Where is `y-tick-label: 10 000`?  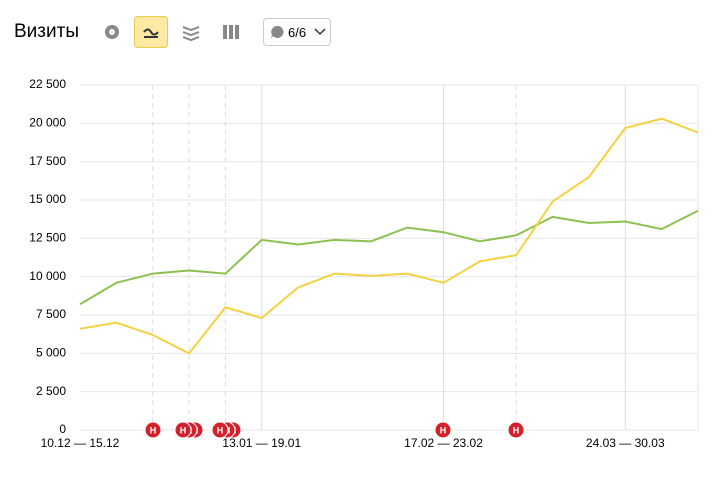 y-tick-label: 10 000 is located at coordinates (47, 276).